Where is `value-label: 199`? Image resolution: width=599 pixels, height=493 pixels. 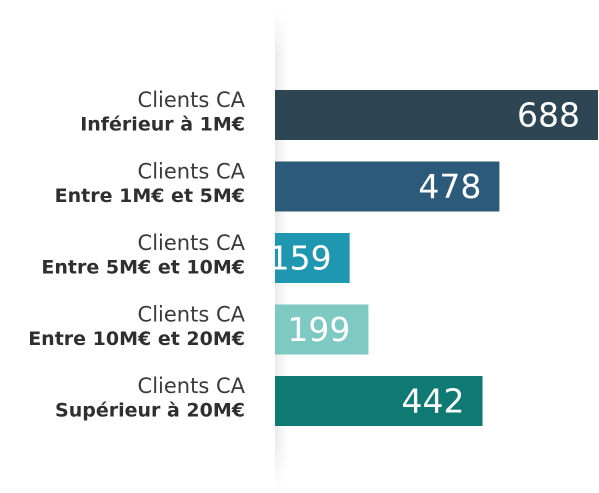
value-label: 199 is located at coordinates (318, 329).